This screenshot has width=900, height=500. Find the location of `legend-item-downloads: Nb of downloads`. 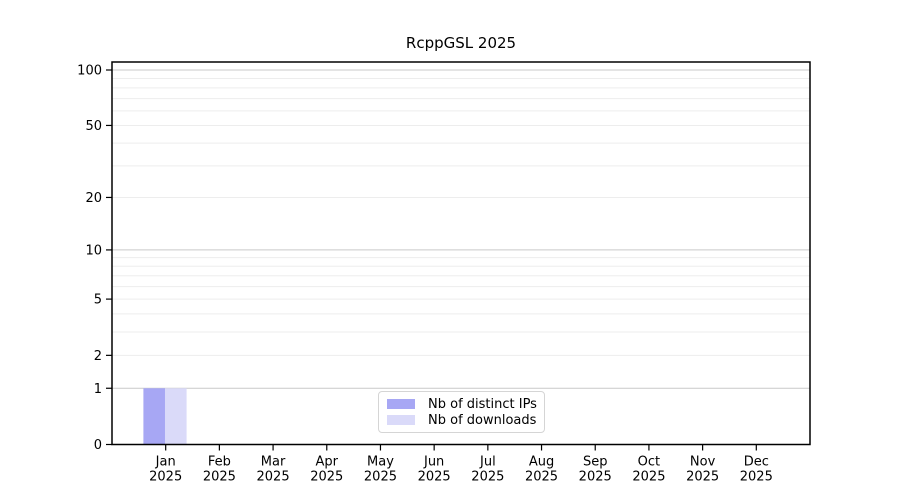

legend-item-downloads: Nb of downloads is located at coordinates (461, 420).